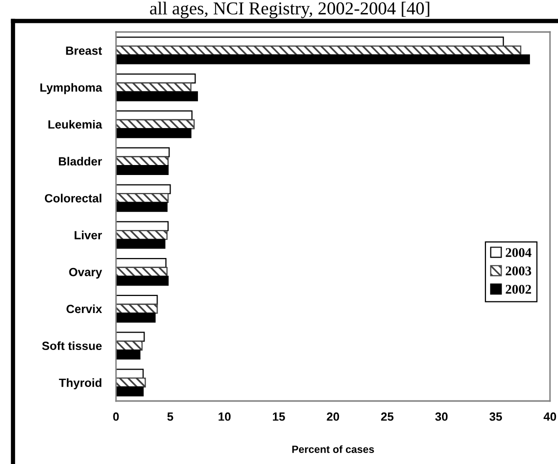  Describe the element at coordinates (224, 416) in the screenshot. I see `x-tick-label: 10` at that location.